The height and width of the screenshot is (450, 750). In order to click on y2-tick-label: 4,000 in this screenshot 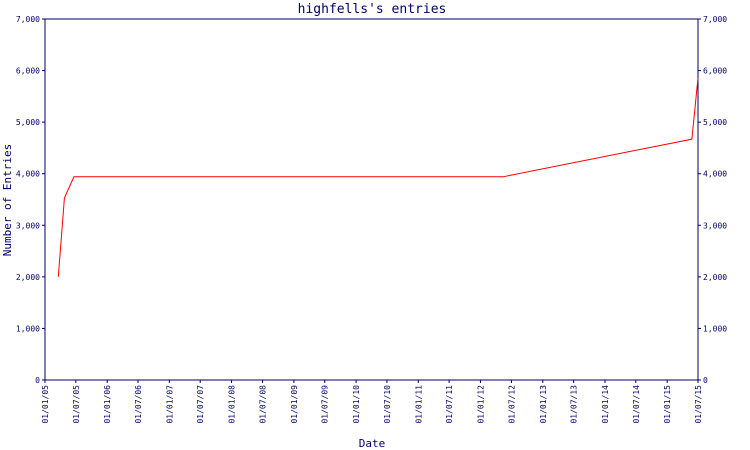, I will do `click(715, 174)`.